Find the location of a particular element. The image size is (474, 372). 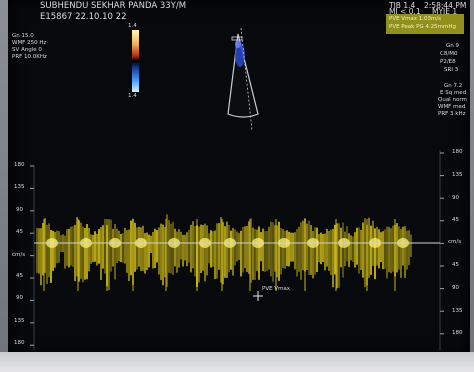

vmax-readout: PVE Vmax 1.03m/s is located at coordinates (415, 19).